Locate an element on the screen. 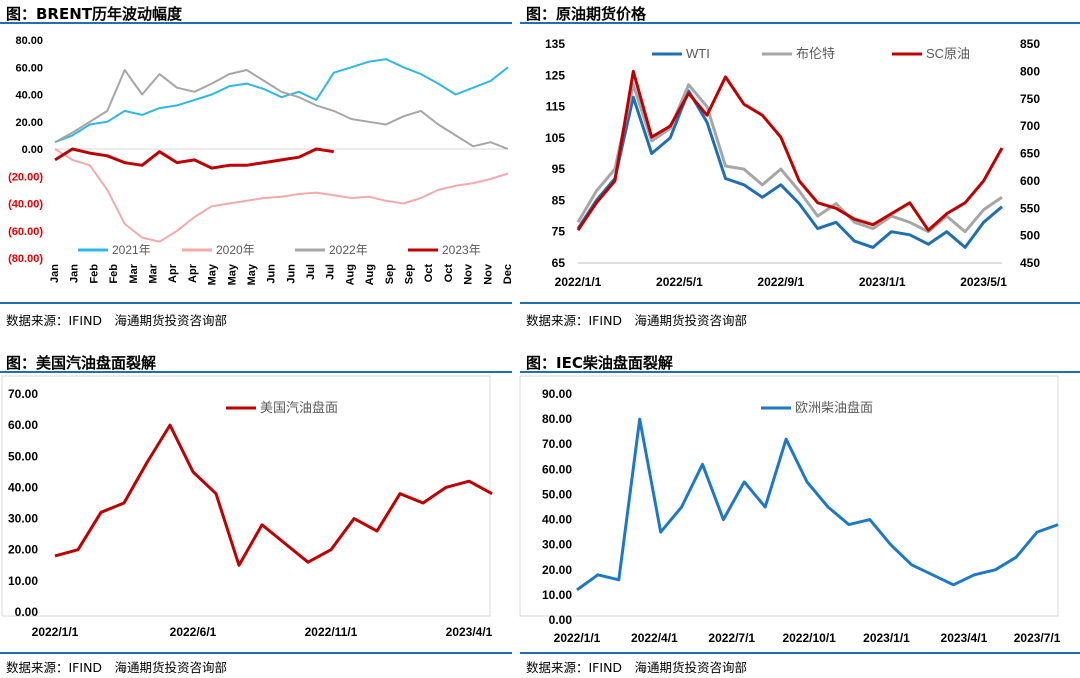 The height and width of the screenshot is (678, 1080). legend-label: SC原油 is located at coordinates (948, 53).